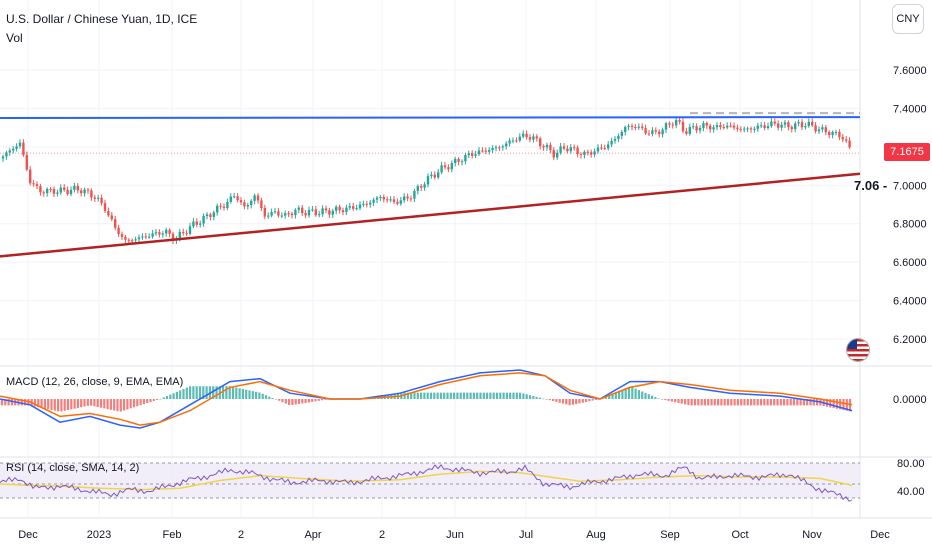 The width and height of the screenshot is (932, 550). What do you see at coordinates (908, 19) in the screenshot?
I see `currency-button: CNY` at bounding box center [908, 19].